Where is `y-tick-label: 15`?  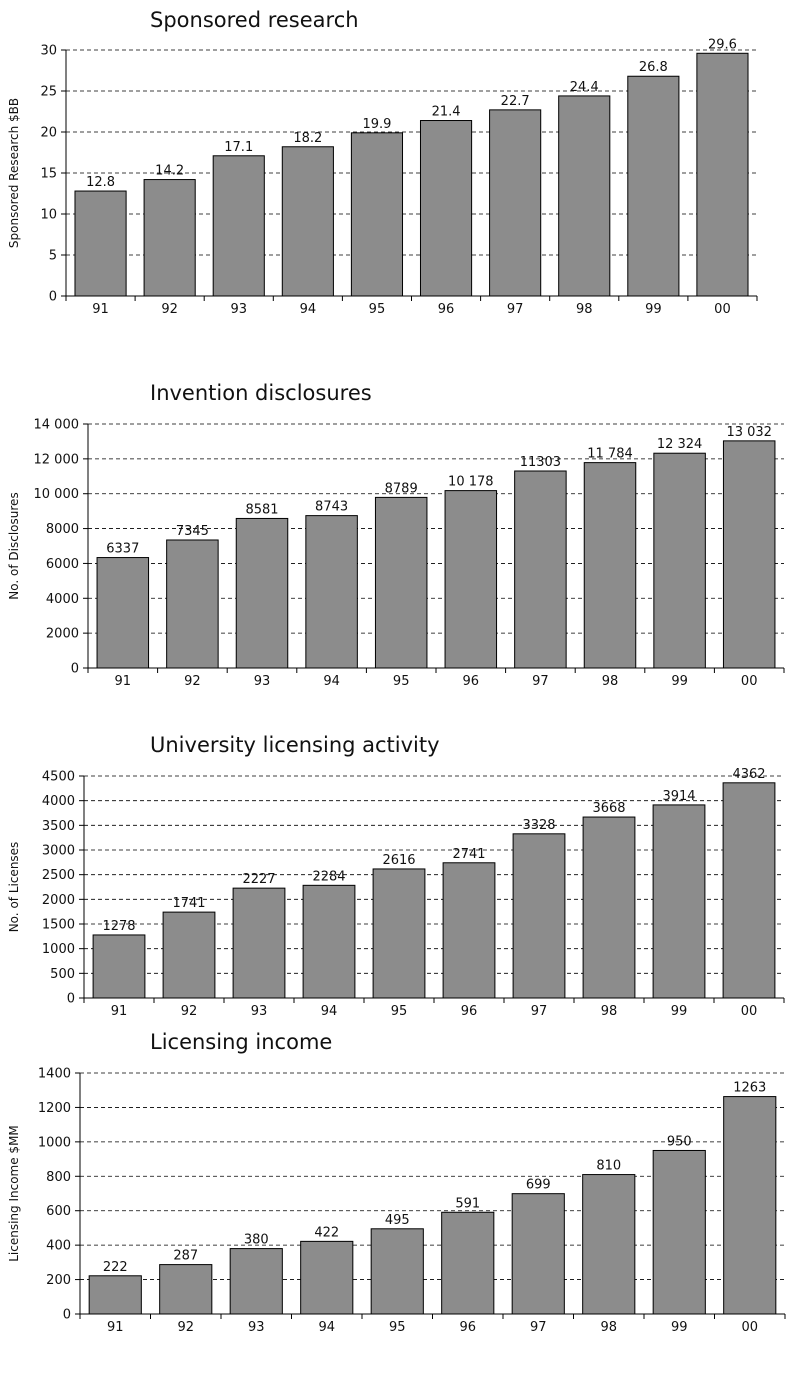 y-tick-label: 15 is located at coordinates (48, 174).